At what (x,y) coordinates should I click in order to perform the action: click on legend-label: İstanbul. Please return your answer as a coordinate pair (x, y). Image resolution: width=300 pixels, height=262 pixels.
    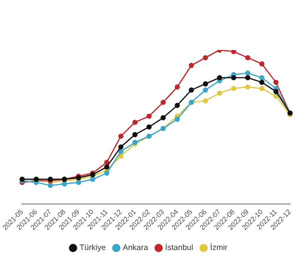
    Looking at the image, I should click on (179, 247).